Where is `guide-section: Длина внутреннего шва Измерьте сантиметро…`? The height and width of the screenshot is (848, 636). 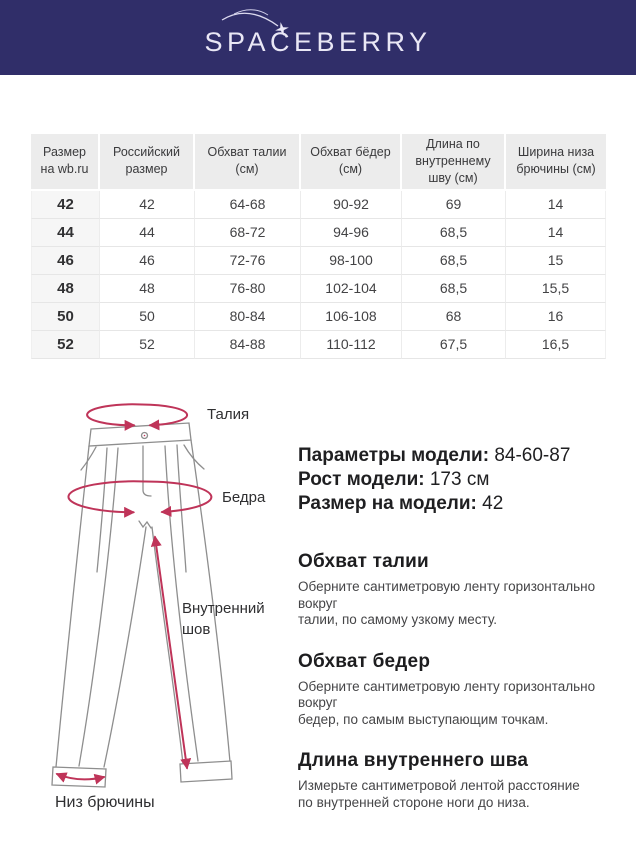
guide-section: Длина внутреннего шва Измерьте сантиметро… is located at coordinates (465, 780).